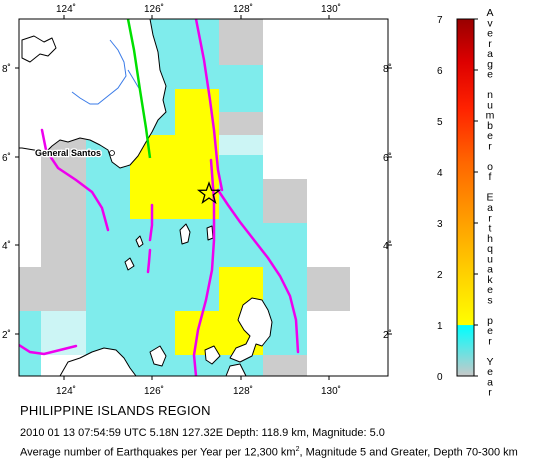 The image size is (553, 461). What do you see at coordinates (174, 177) in the screenshot?
I see `grid-cell-rate-high` at bounding box center [174, 177].